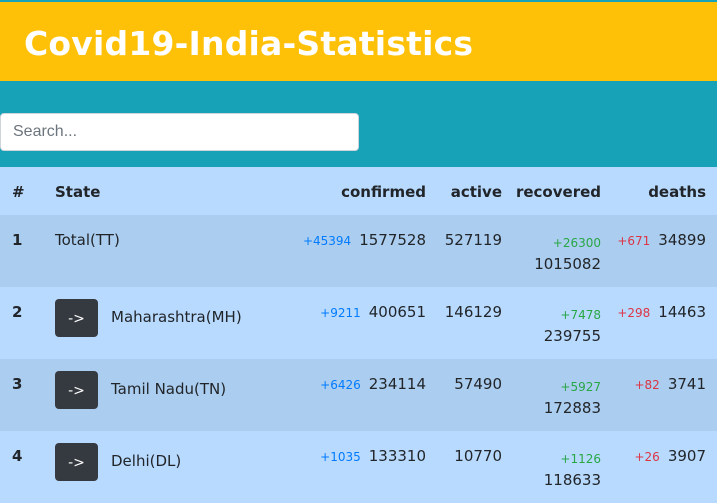 The height and width of the screenshot is (503, 717). Describe the element at coordinates (473, 240) in the screenshot. I see `active-value: 527119` at that location.